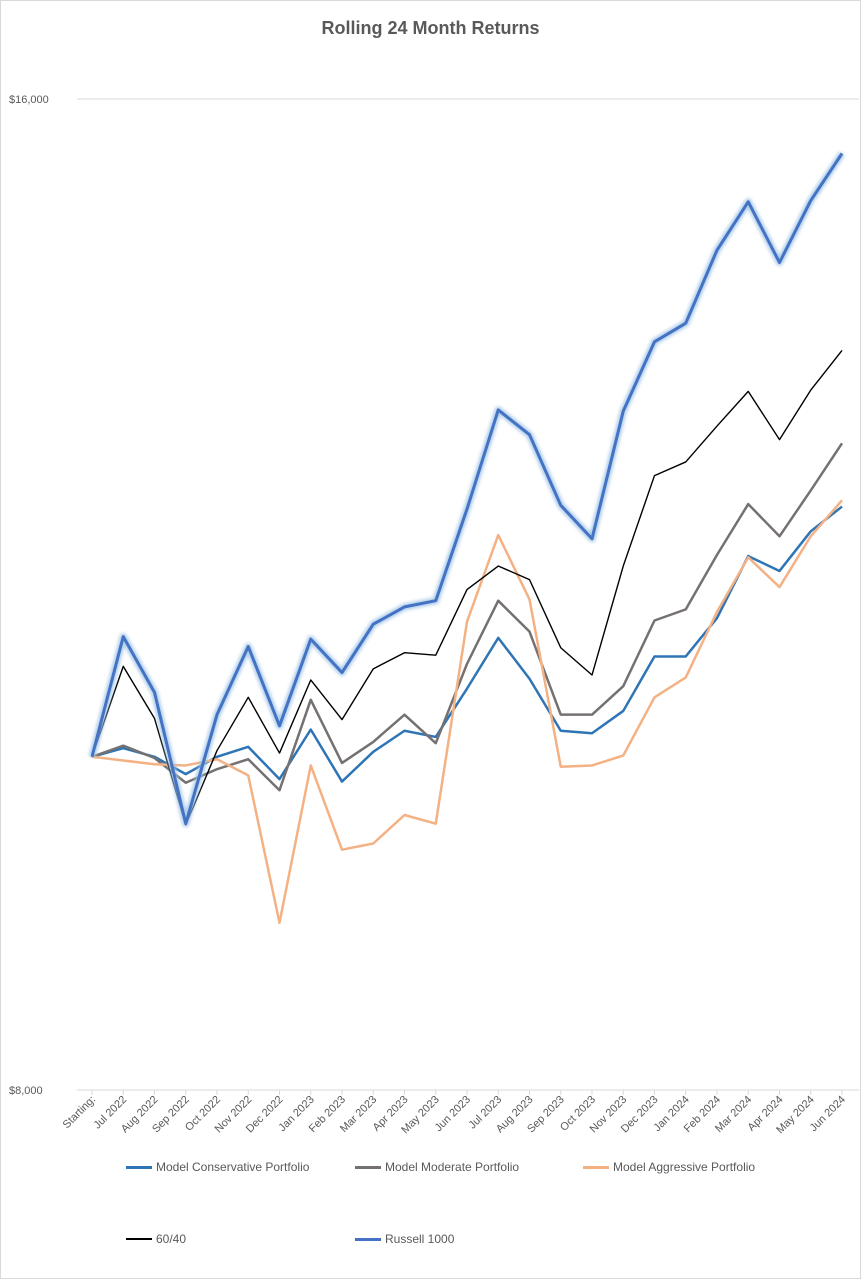 This screenshot has height=1279, width=861. I want to click on chart-title: Rolling 24 Month Returns, so click(430, 28).